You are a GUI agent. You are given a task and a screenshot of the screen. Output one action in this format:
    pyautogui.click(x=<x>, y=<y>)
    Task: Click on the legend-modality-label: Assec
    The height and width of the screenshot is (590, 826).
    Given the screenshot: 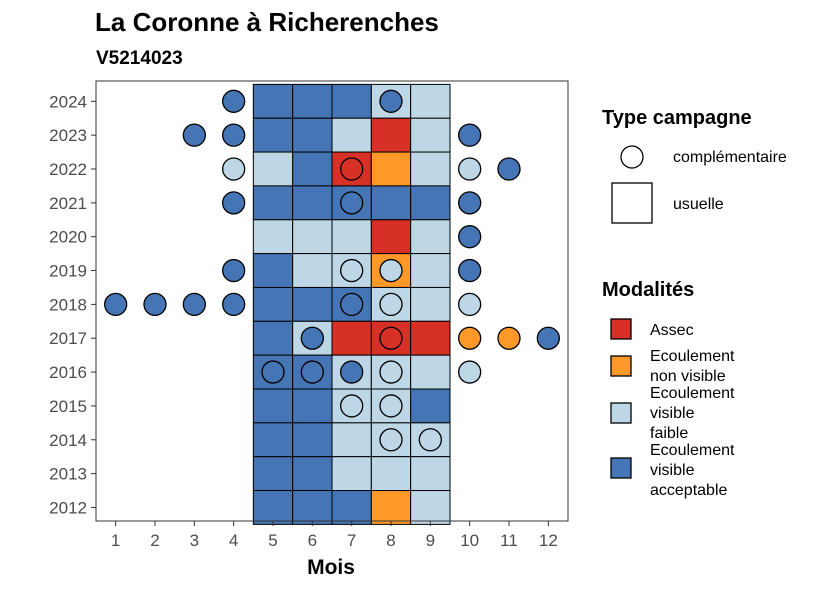 What is the action you would take?
    pyautogui.click(x=672, y=330)
    